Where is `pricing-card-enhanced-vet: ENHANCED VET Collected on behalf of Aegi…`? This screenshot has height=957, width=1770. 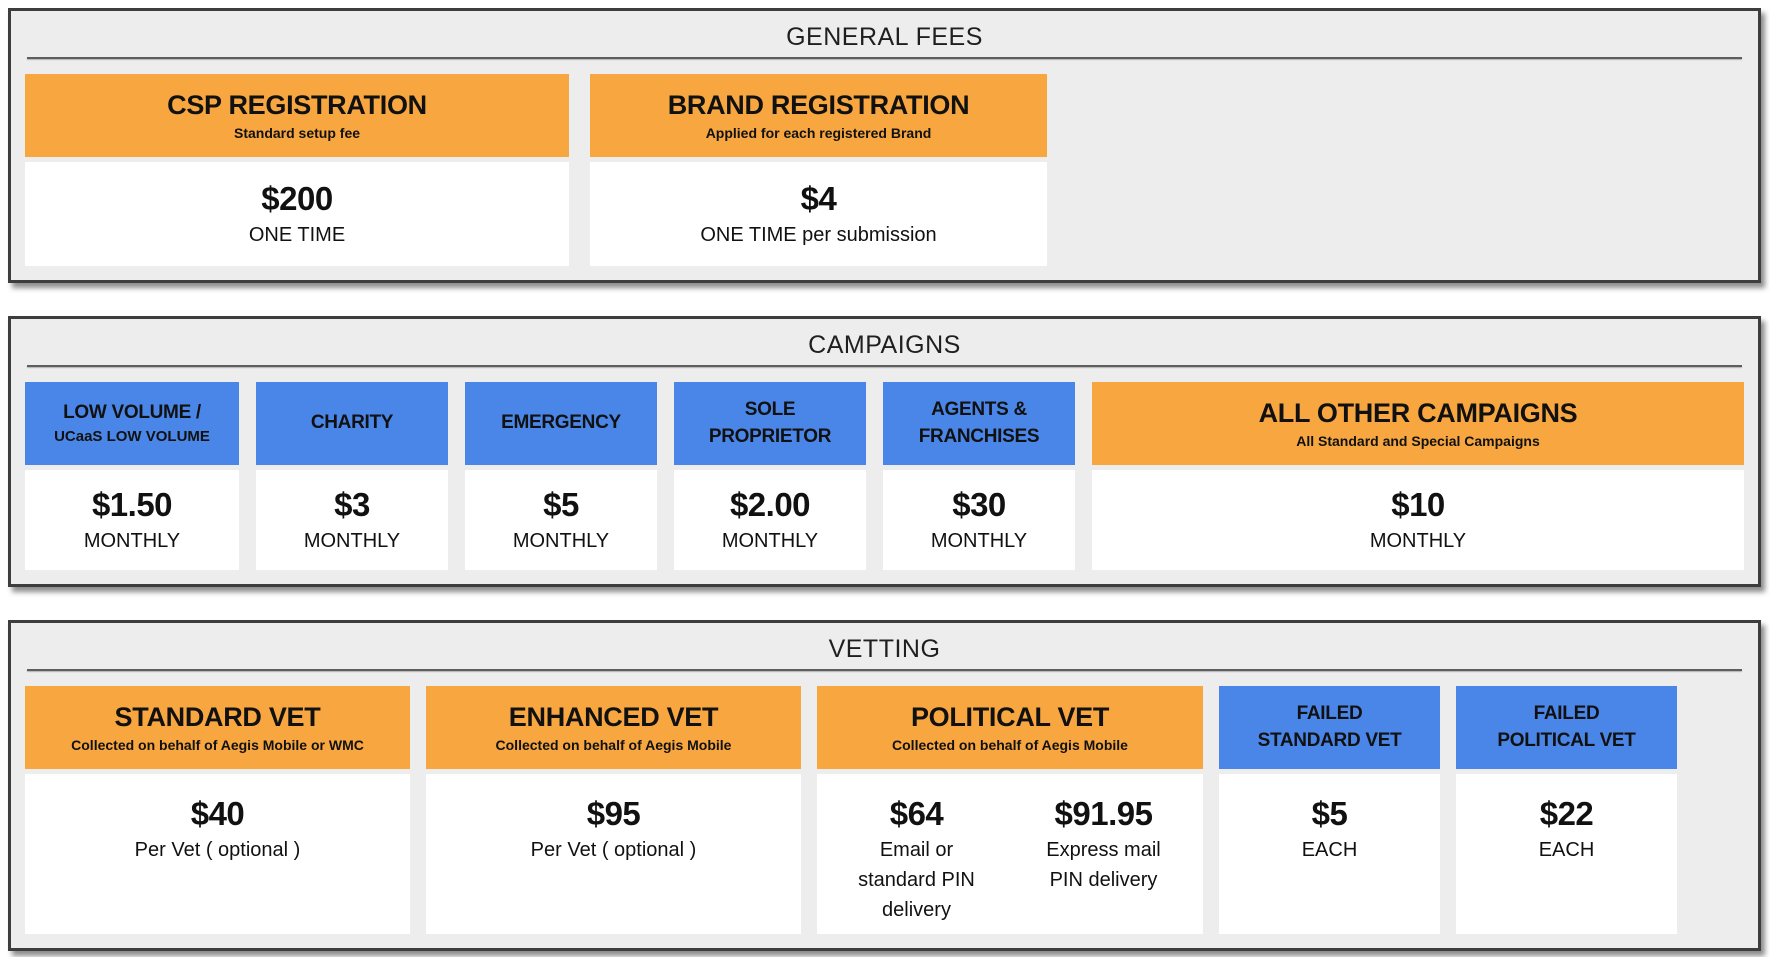
pricing-card-enhanced-vet: ENHANCED VET Collected on behalf of Aegi… is located at coordinates (613, 810).